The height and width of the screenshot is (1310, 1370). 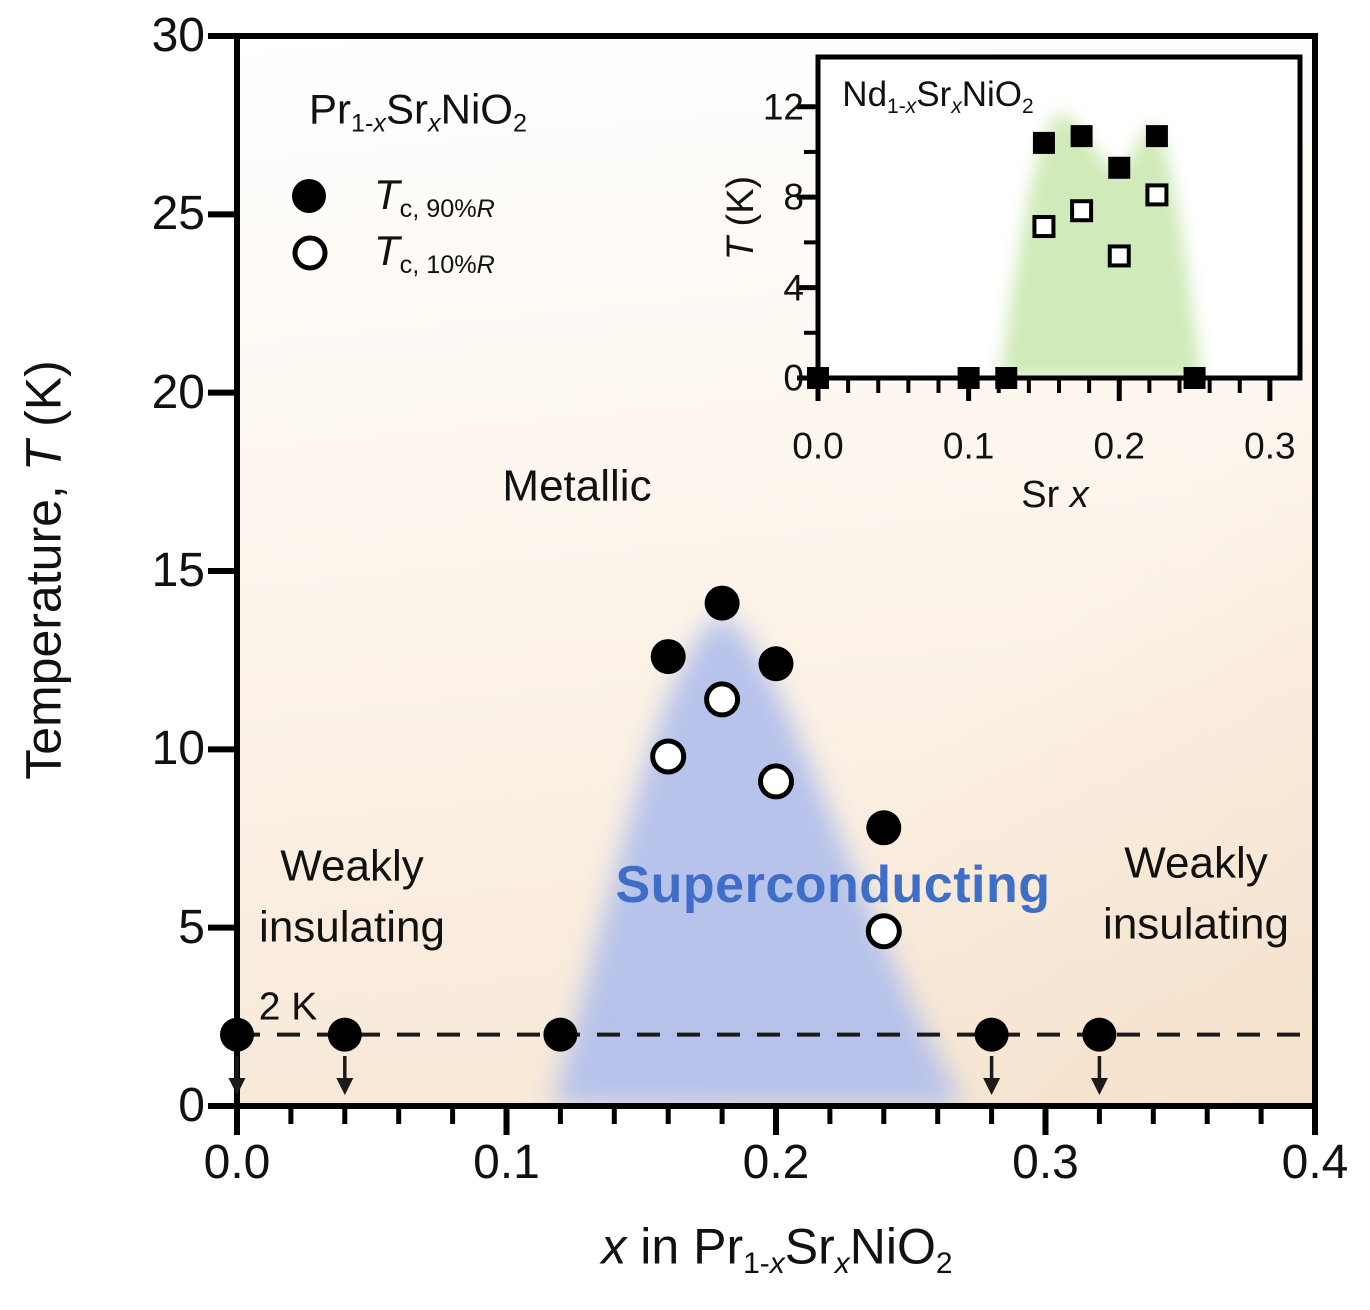 I want to click on metallic-region-label: Metallic, so click(x=577, y=486).